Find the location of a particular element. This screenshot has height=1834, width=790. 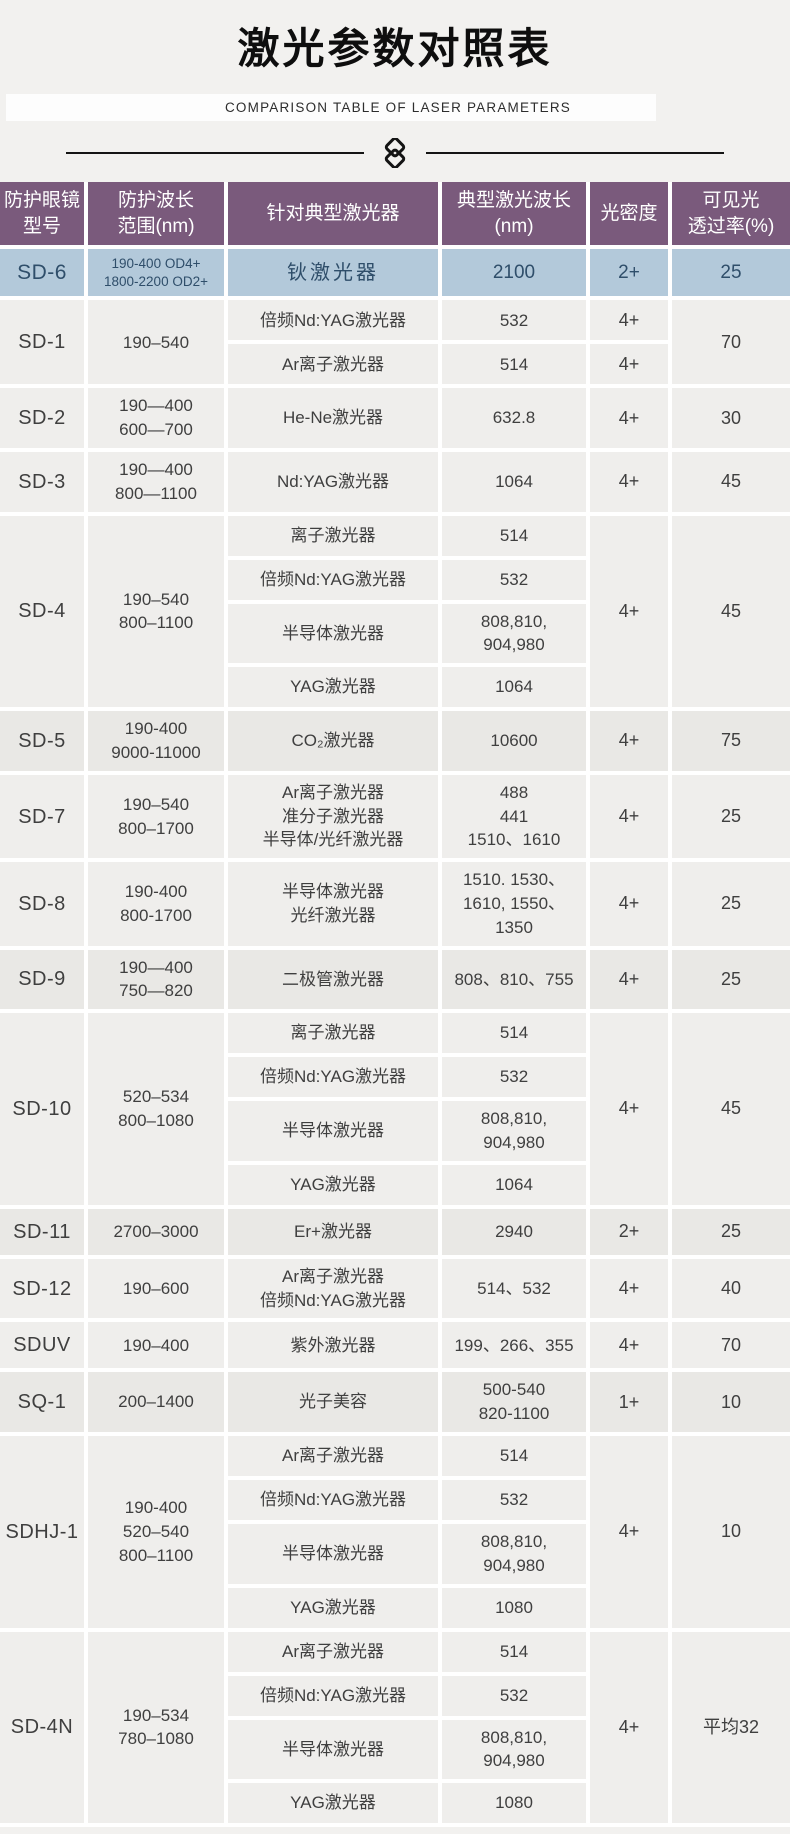

model-cell: SD-5 is located at coordinates (42, 741).